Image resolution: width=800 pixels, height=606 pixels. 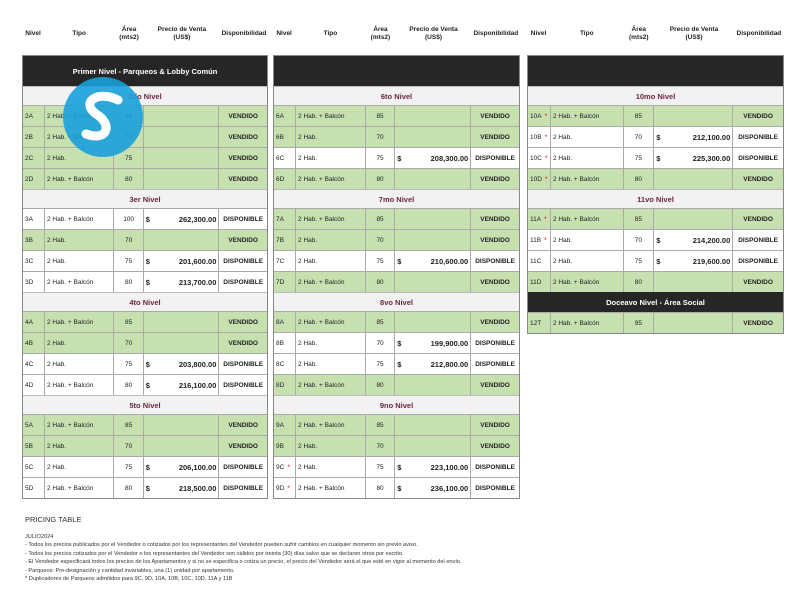 I want to click on nivel-cell: 4D, so click(x=34, y=385).